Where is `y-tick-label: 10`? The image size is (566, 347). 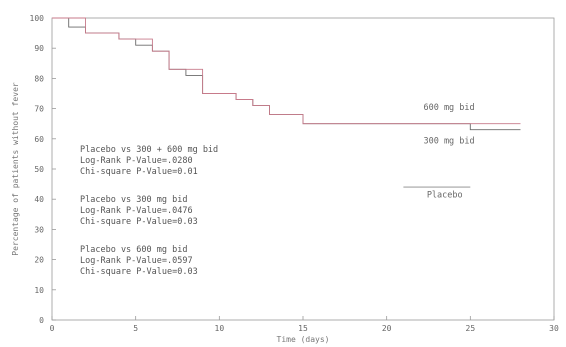
y-tick-label: 10 is located at coordinates (39, 290).